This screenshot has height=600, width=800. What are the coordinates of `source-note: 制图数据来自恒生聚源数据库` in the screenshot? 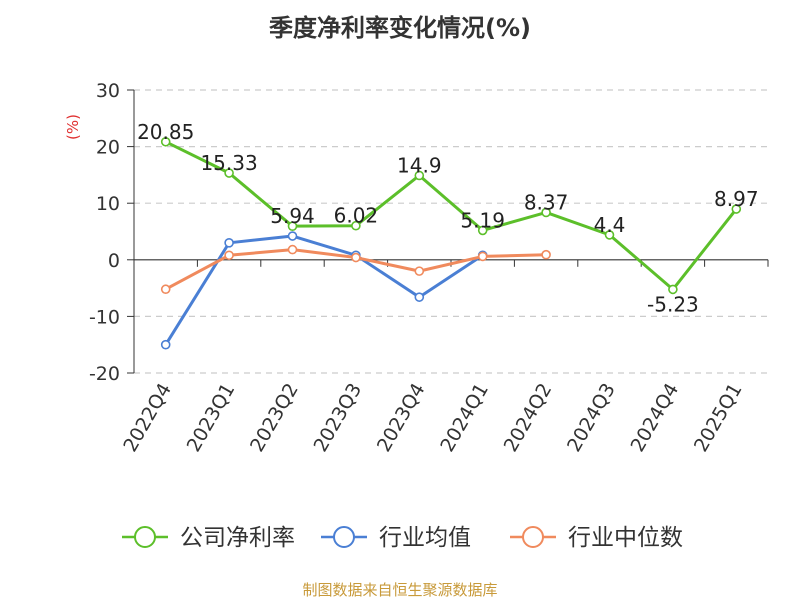 It's located at (400, 590).